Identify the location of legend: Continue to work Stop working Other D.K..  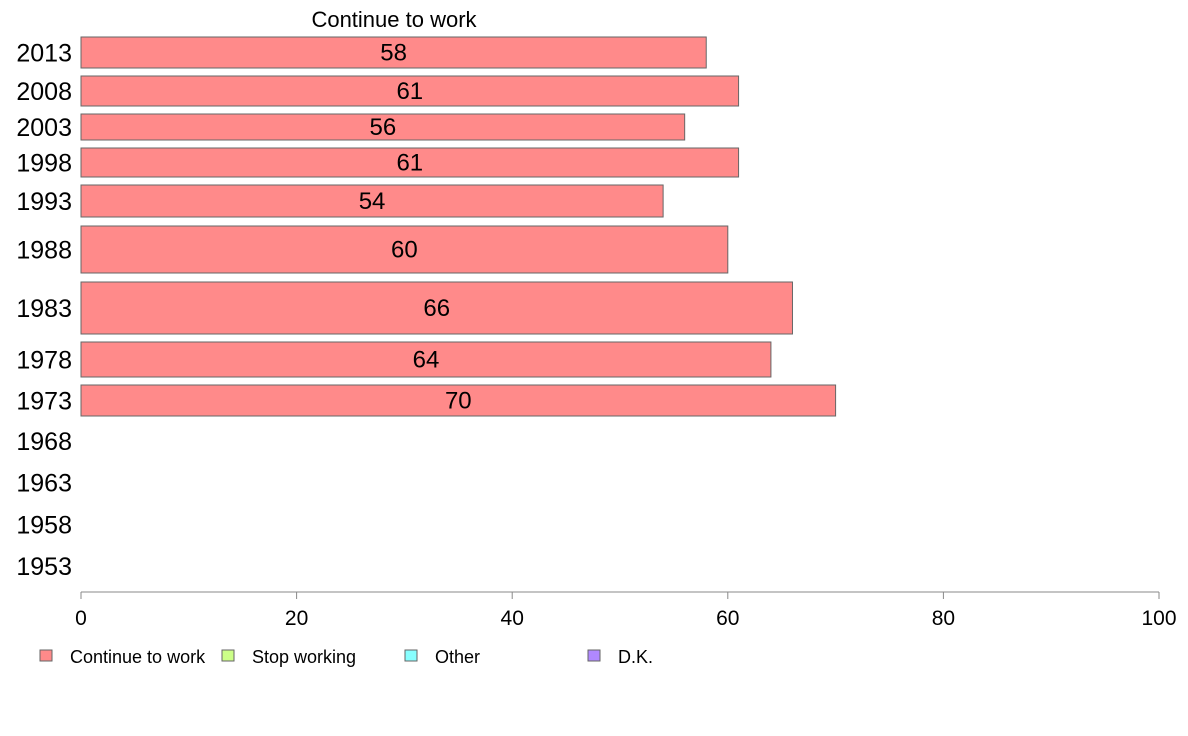
(346, 657).